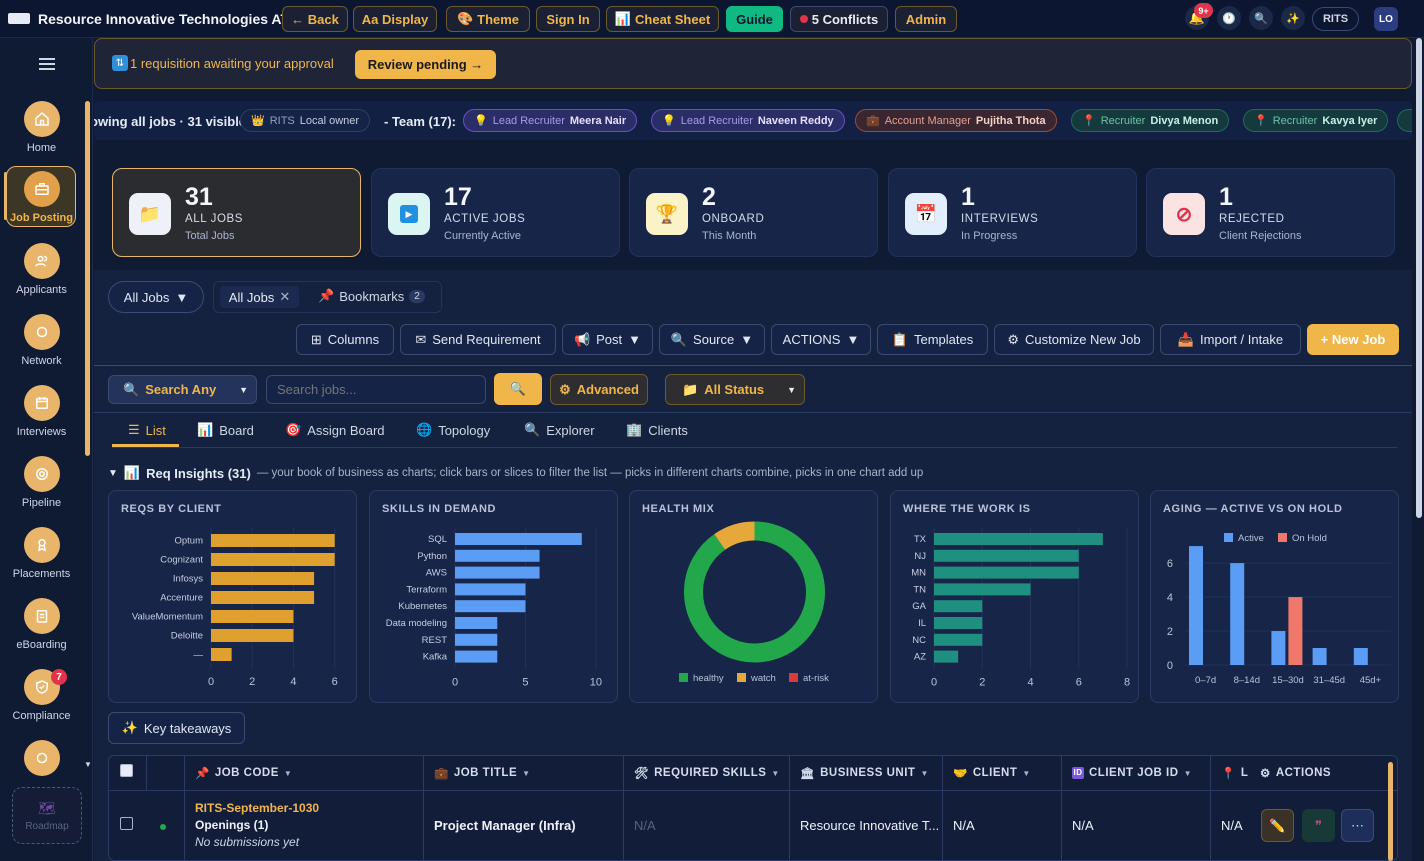 This screenshot has height=861, width=1424. Describe the element at coordinates (1353, 339) in the screenshot. I see `new-job-button: + New Job` at that location.